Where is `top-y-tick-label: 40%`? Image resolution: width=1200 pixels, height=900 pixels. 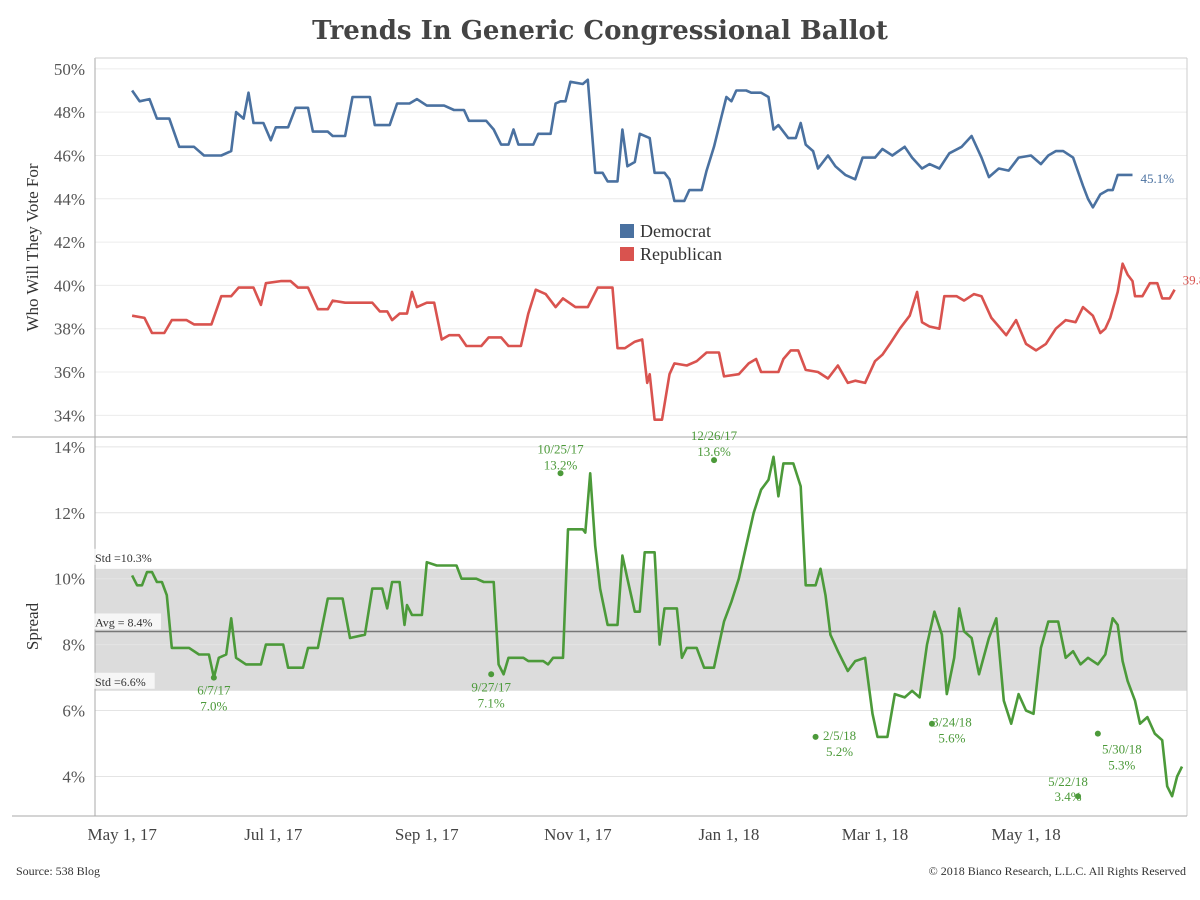 top-y-tick-label: 40% is located at coordinates (69, 285).